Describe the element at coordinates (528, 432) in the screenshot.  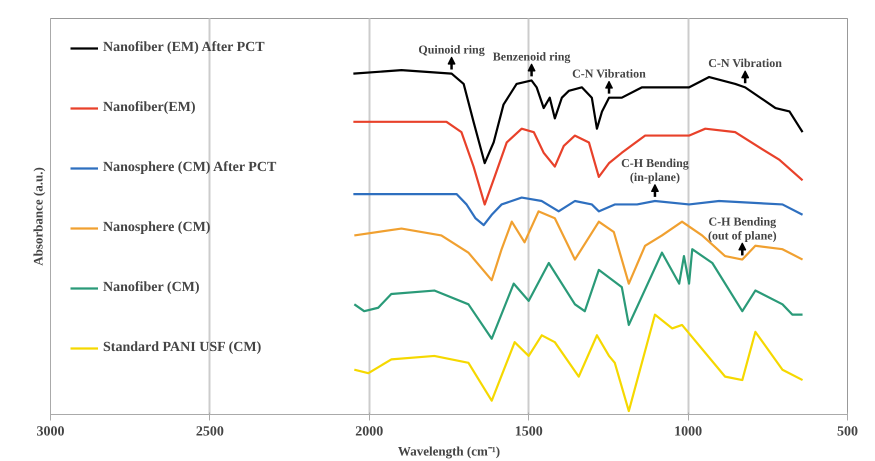
I see `x-tick-label: 1500` at that location.